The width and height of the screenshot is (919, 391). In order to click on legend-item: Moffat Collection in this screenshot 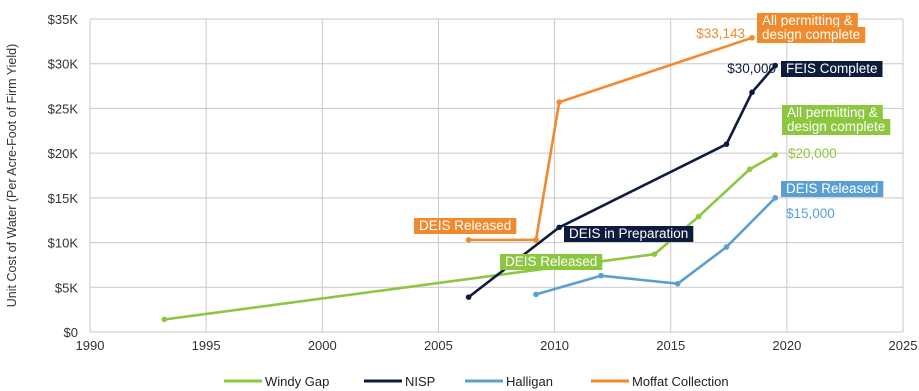, I will do `click(660, 381)`.